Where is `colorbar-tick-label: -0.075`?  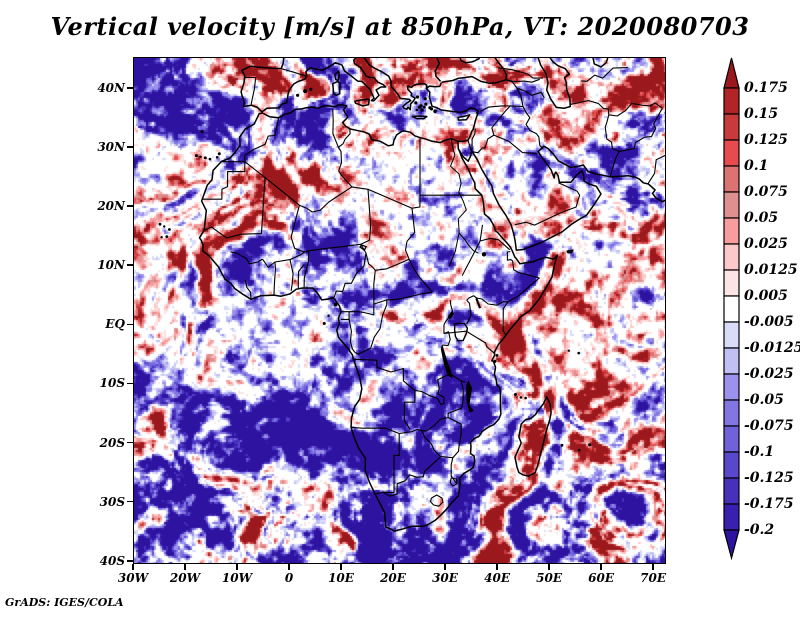 colorbar-tick-label: -0.075 is located at coordinates (769, 426).